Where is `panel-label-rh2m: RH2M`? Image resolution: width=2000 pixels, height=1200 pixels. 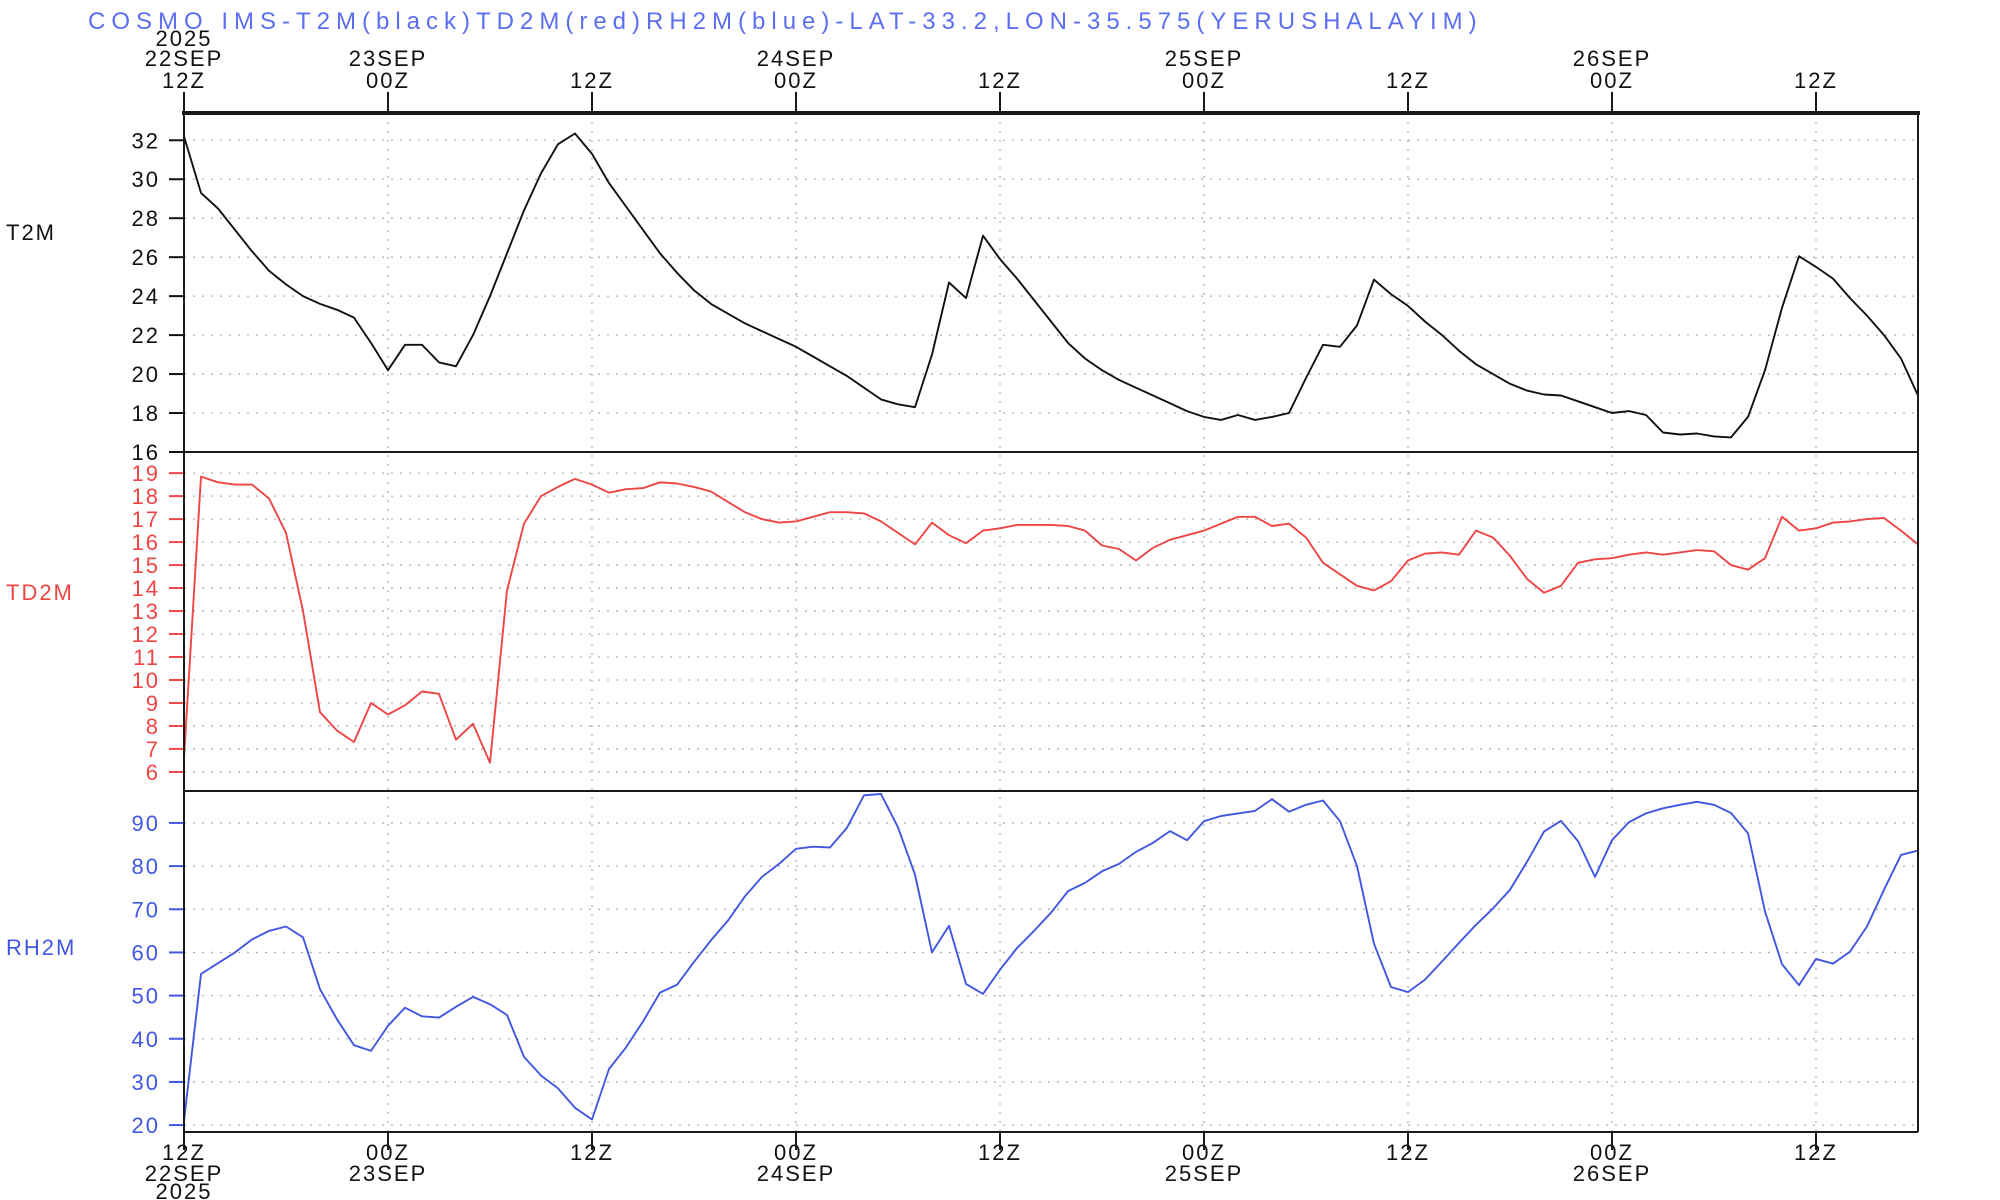
panel-label-rh2m: RH2M is located at coordinates (41, 947).